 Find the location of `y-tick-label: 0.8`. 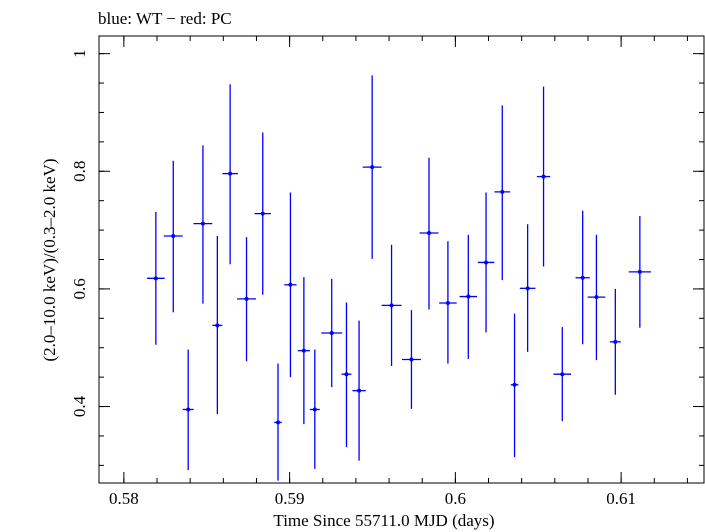

y-tick-label: 0.8 is located at coordinates (79, 171).